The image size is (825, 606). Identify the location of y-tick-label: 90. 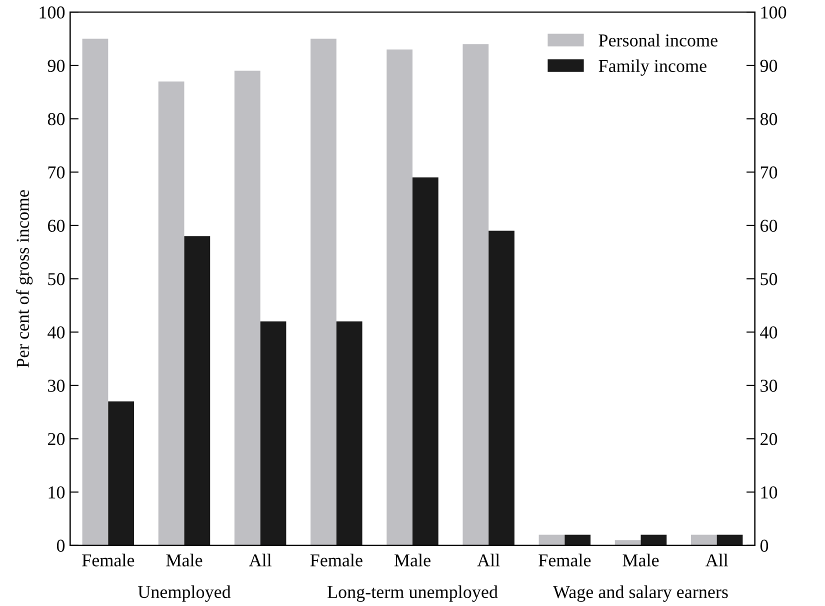
(56, 66).